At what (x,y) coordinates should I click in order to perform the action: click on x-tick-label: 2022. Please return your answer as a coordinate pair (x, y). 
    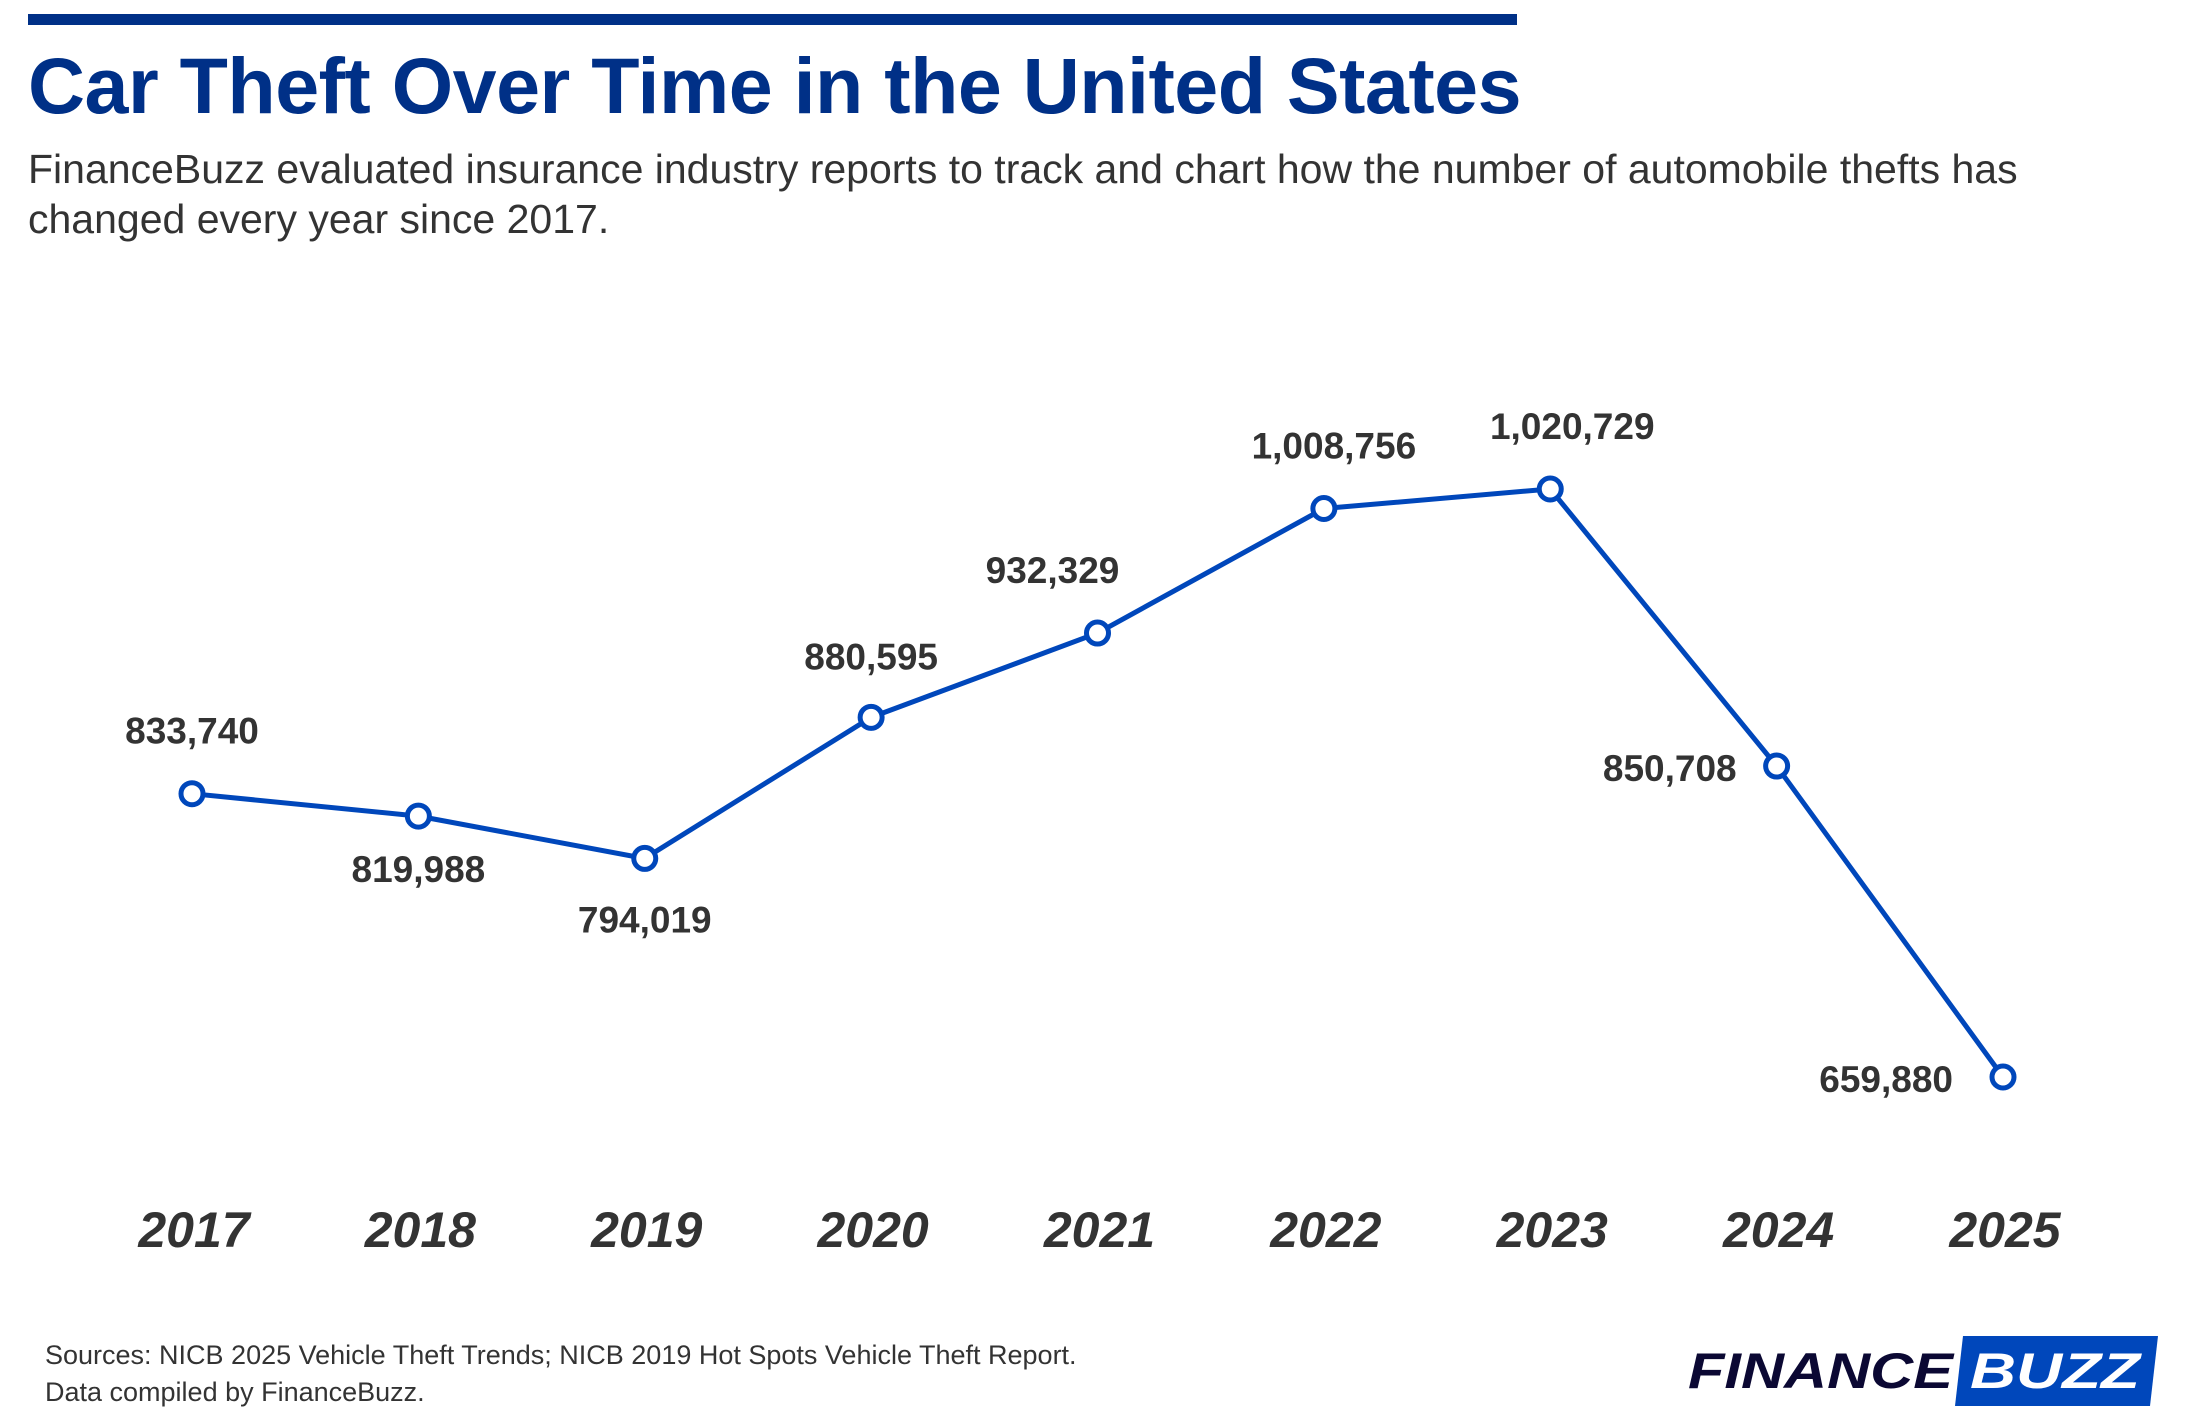
    Looking at the image, I should click on (1325, 1230).